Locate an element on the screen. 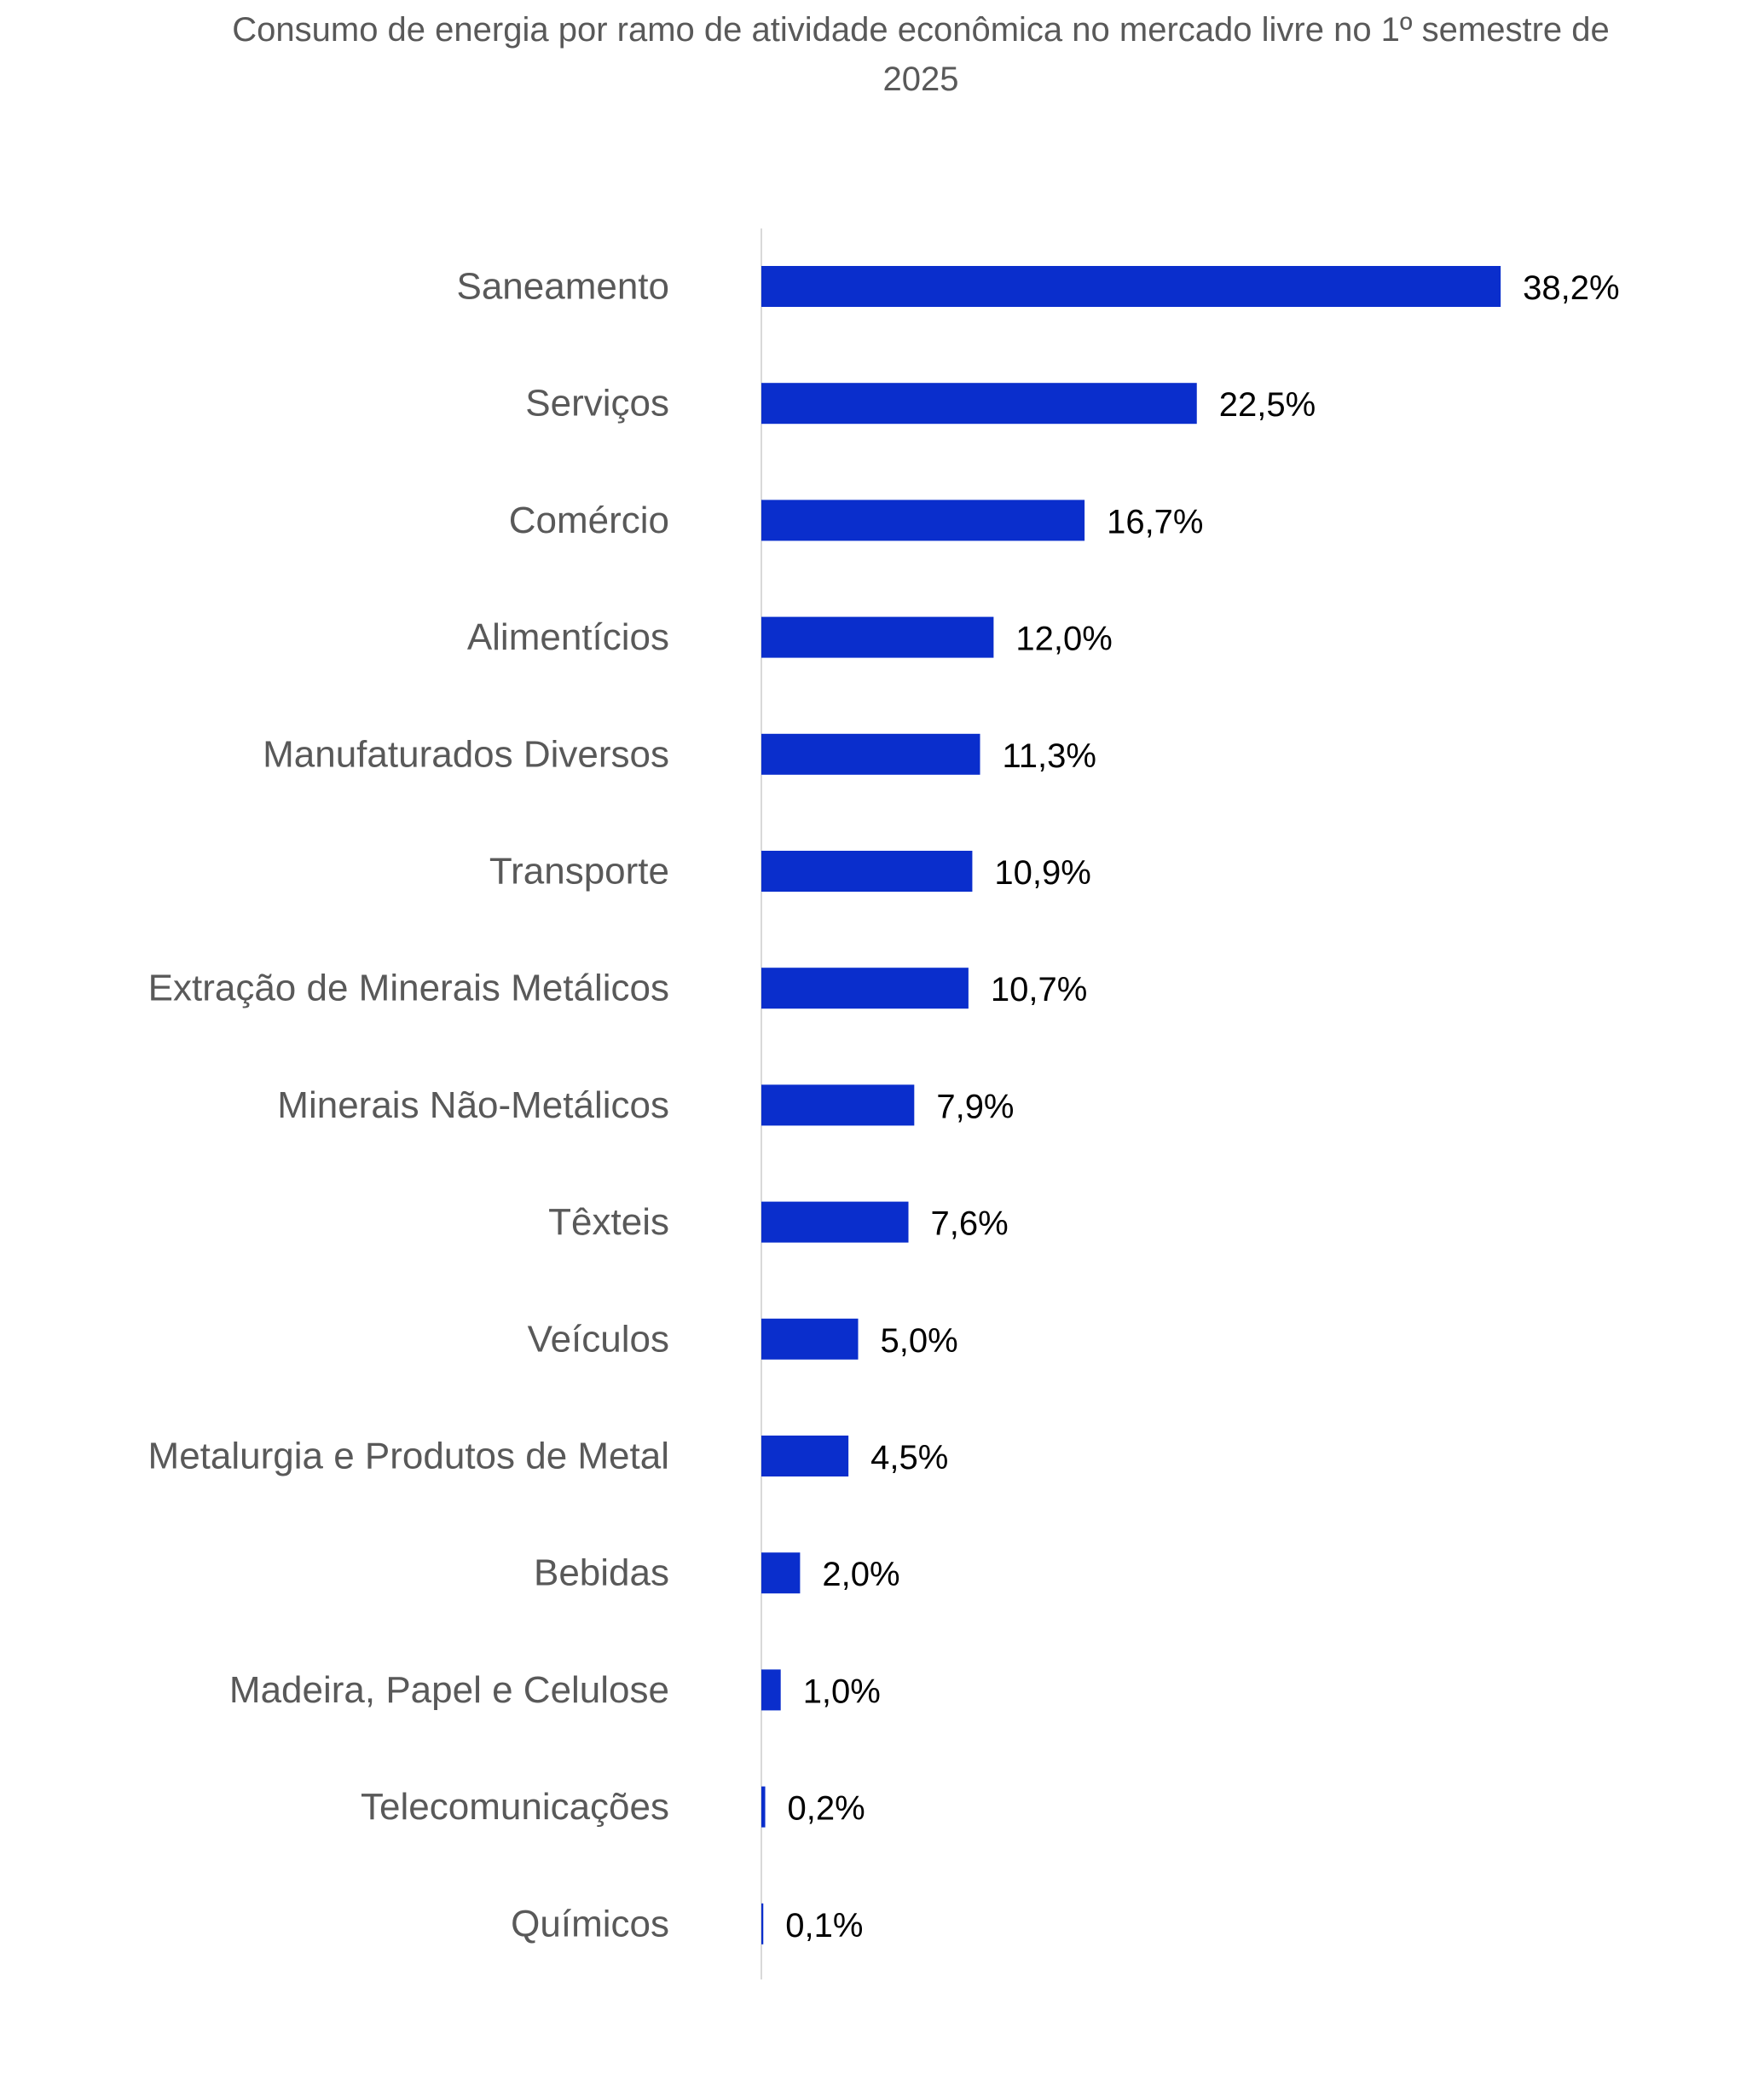 The height and width of the screenshot is (2086, 1764). data-label: 2,0% is located at coordinates (860, 1574).